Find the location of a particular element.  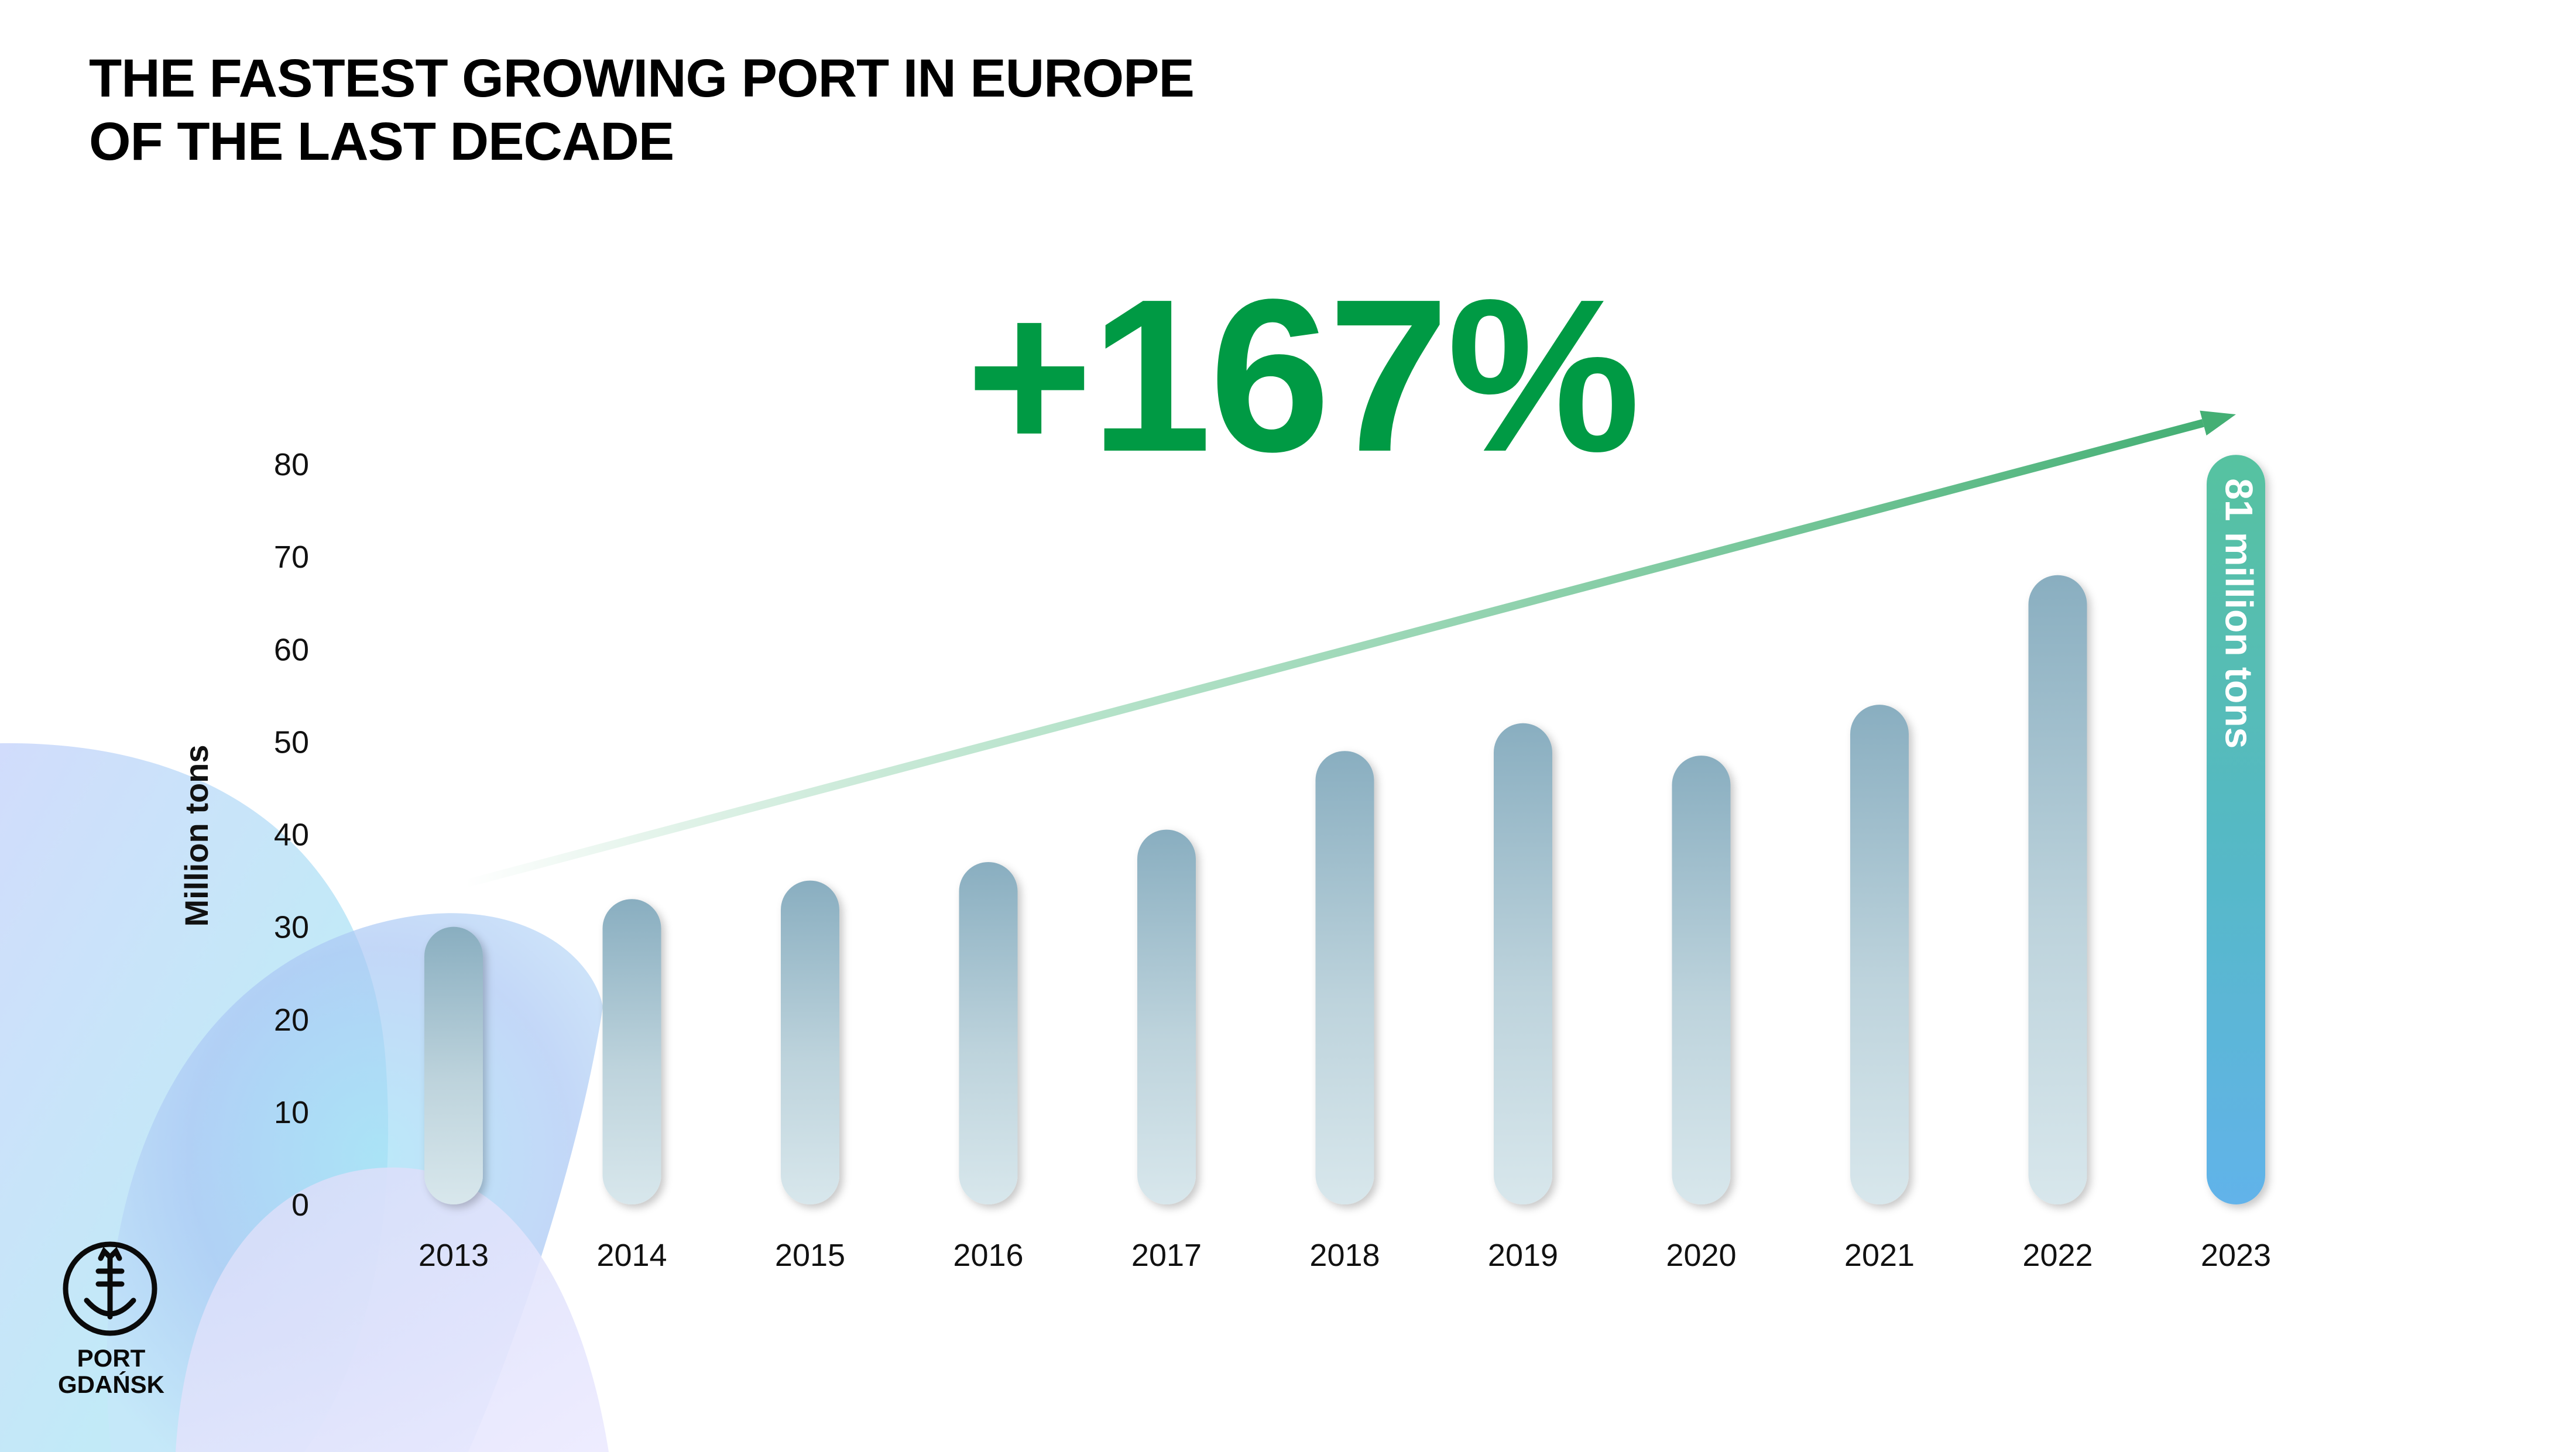

x-tick-label: 2021 is located at coordinates (1880, 1255).